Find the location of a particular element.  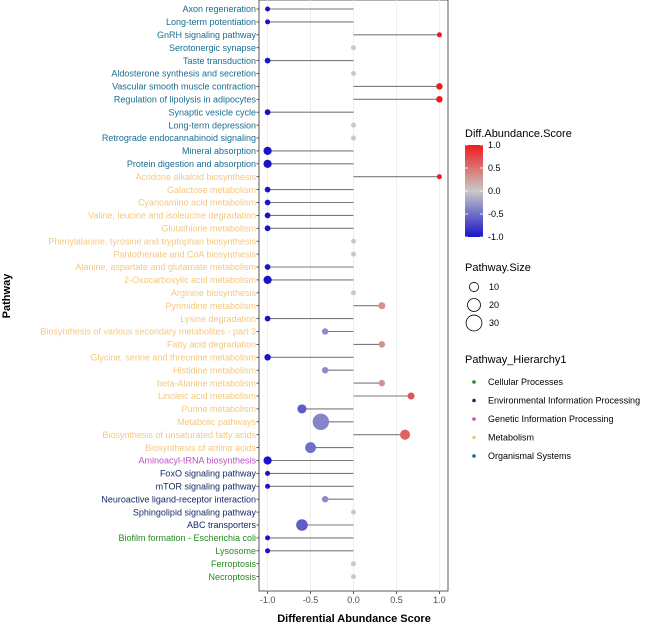

pathway-label-37: mTOR signaling pathway is located at coordinates (206, 487).